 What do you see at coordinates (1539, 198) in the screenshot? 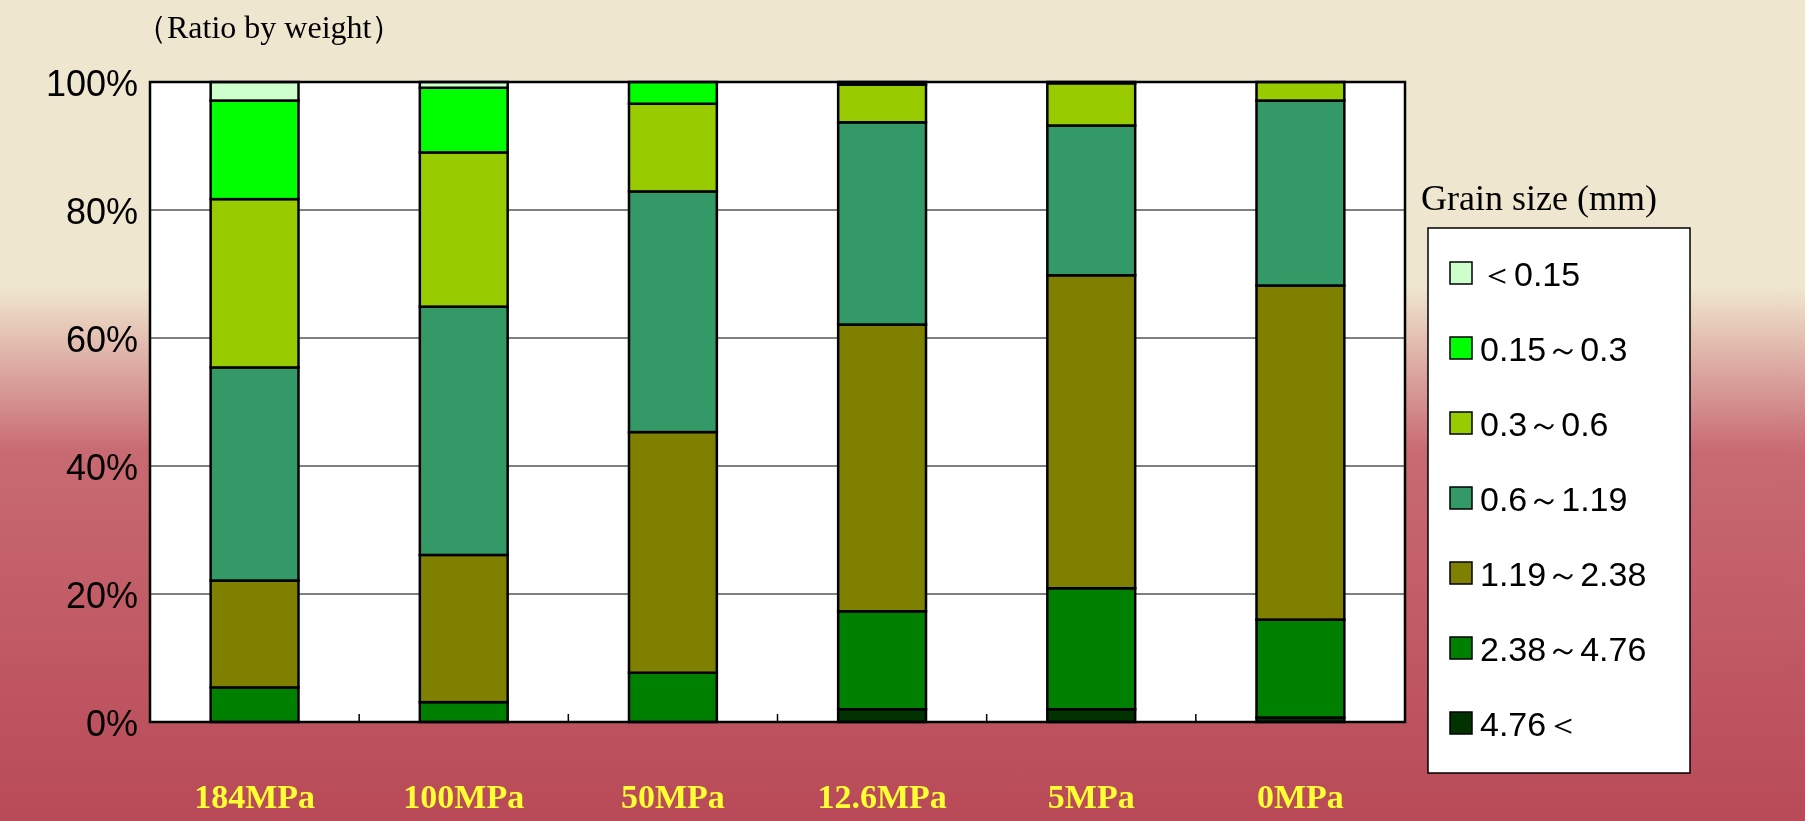
I see `legend-title: Grain size (mm)` at bounding box center [1539, 198].